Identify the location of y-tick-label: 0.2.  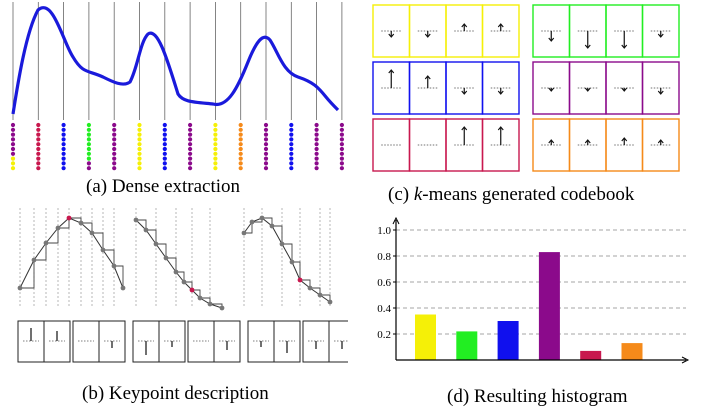
(384, 335).